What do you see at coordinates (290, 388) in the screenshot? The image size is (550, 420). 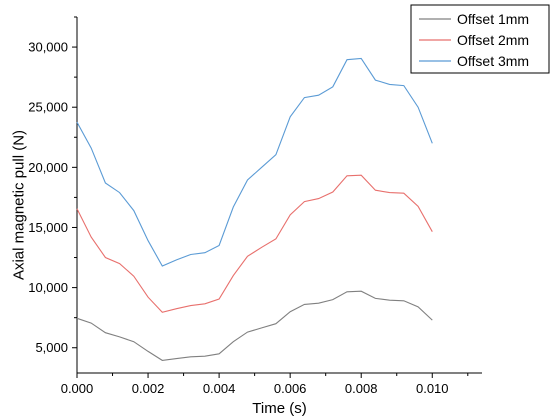 I see `x-tick-label: 0.006` at bounding box center [290, 388].